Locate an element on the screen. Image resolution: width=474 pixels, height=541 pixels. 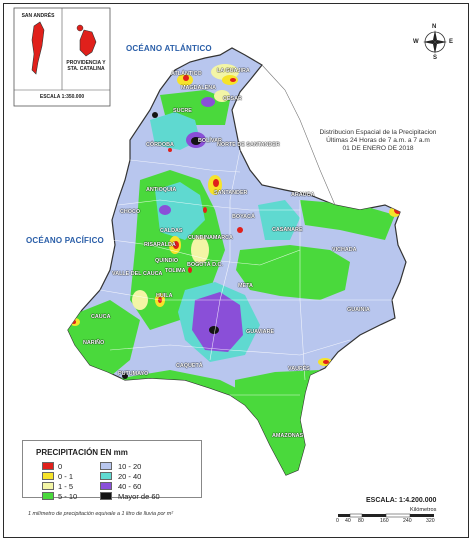
inset-islands is located at coordinates (62, 57).